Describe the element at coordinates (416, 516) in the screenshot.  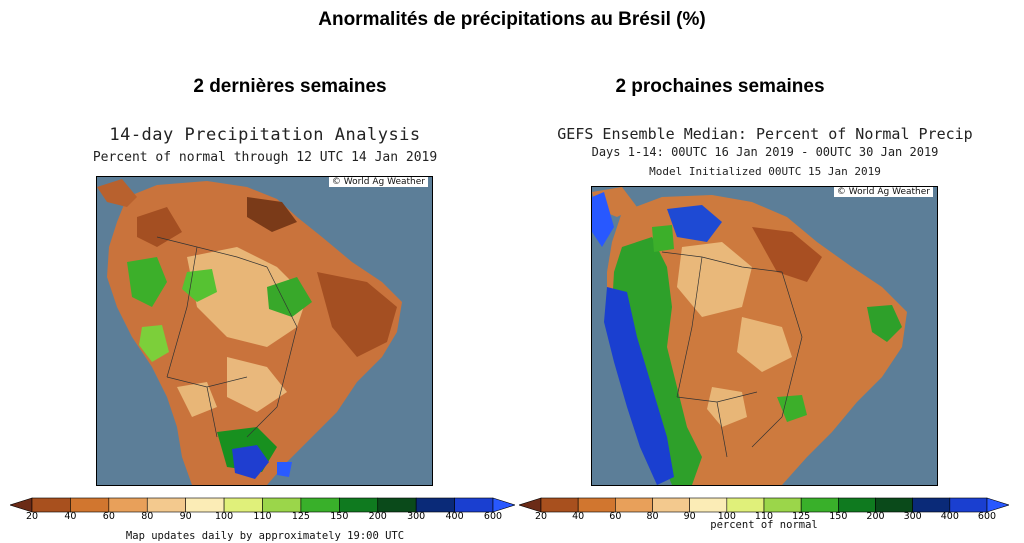
I see `left-colorbar-tick: 300` at that location.